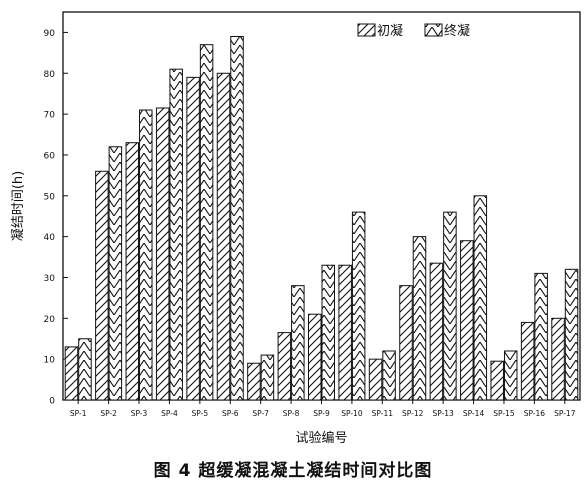  Describe the element at coordinates (390, 31) in the screenshot. I see `legend-label-initial-set: 初凝` at that location.